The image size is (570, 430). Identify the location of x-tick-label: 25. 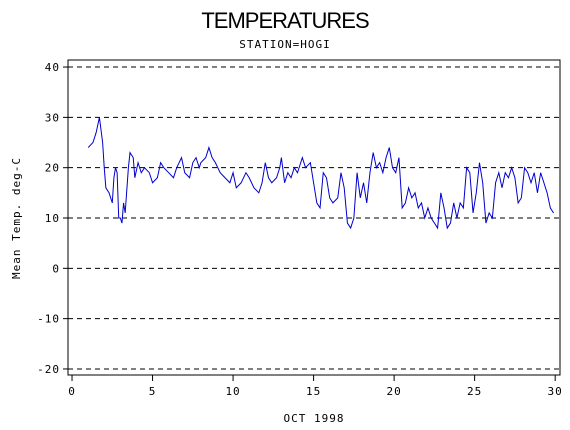
(474, 391).